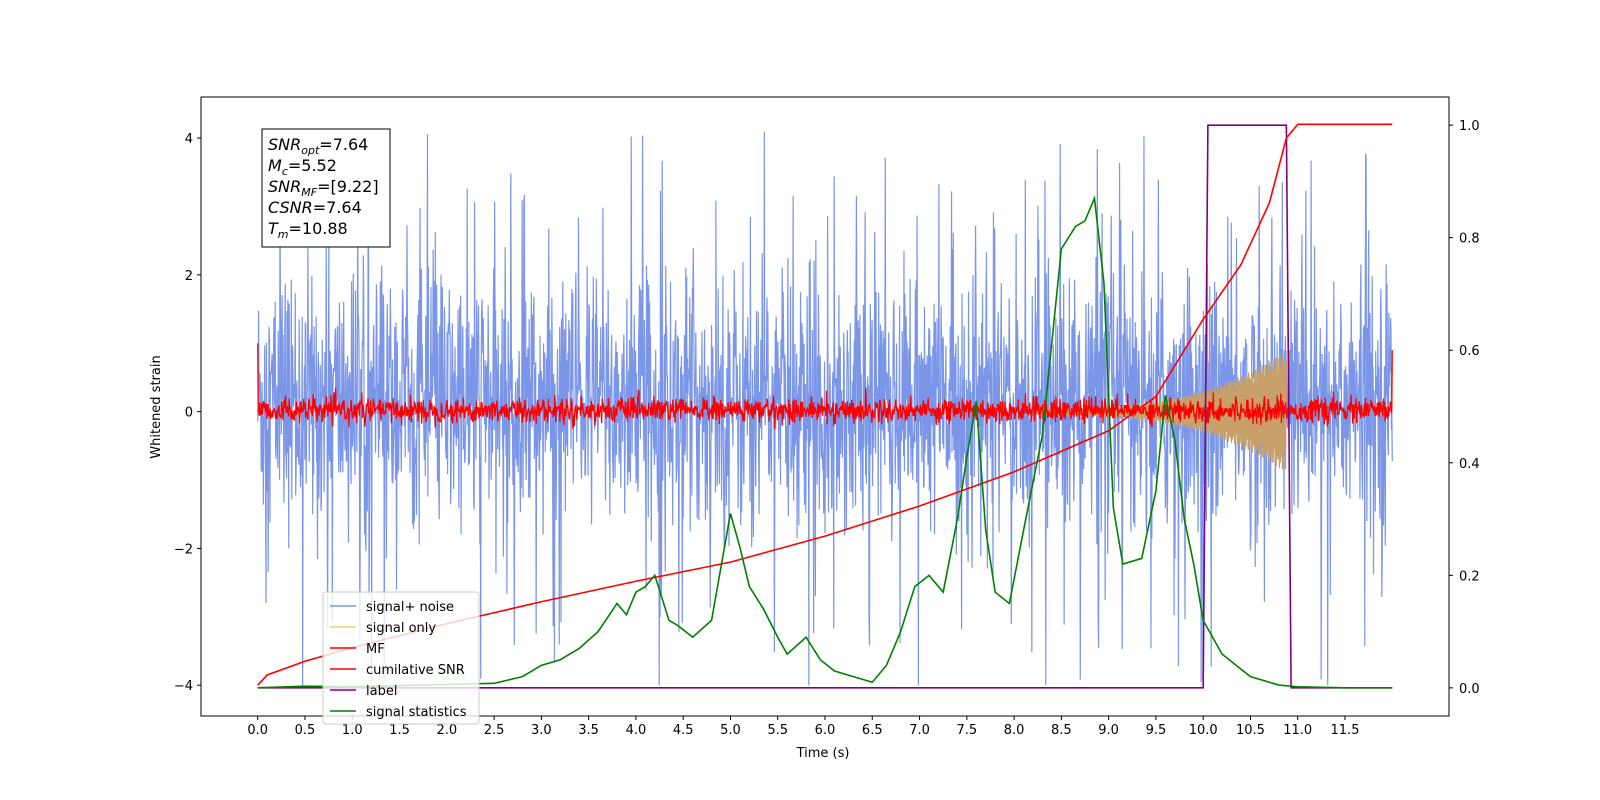  I want to click on x-tick-label: 1.5, so click(399, 730).